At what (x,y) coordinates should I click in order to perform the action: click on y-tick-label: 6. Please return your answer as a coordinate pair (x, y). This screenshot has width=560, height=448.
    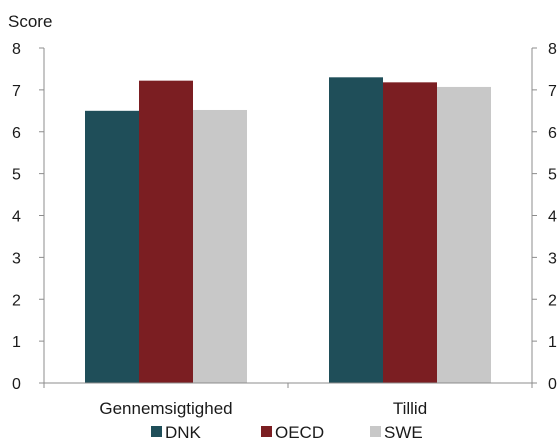
    Looking at the image, I should click on (16, 133).